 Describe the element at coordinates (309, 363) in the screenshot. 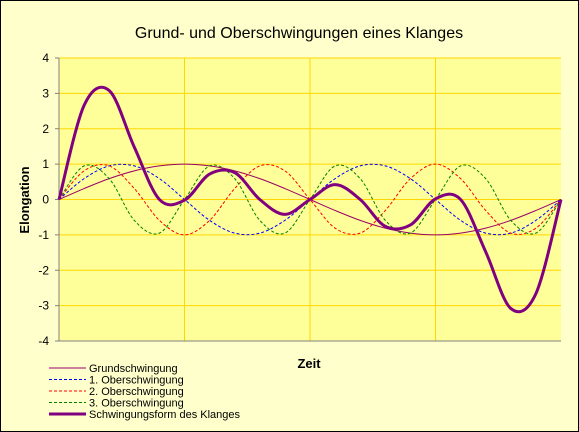

I see `x-axis-label: Zeit` at that location.